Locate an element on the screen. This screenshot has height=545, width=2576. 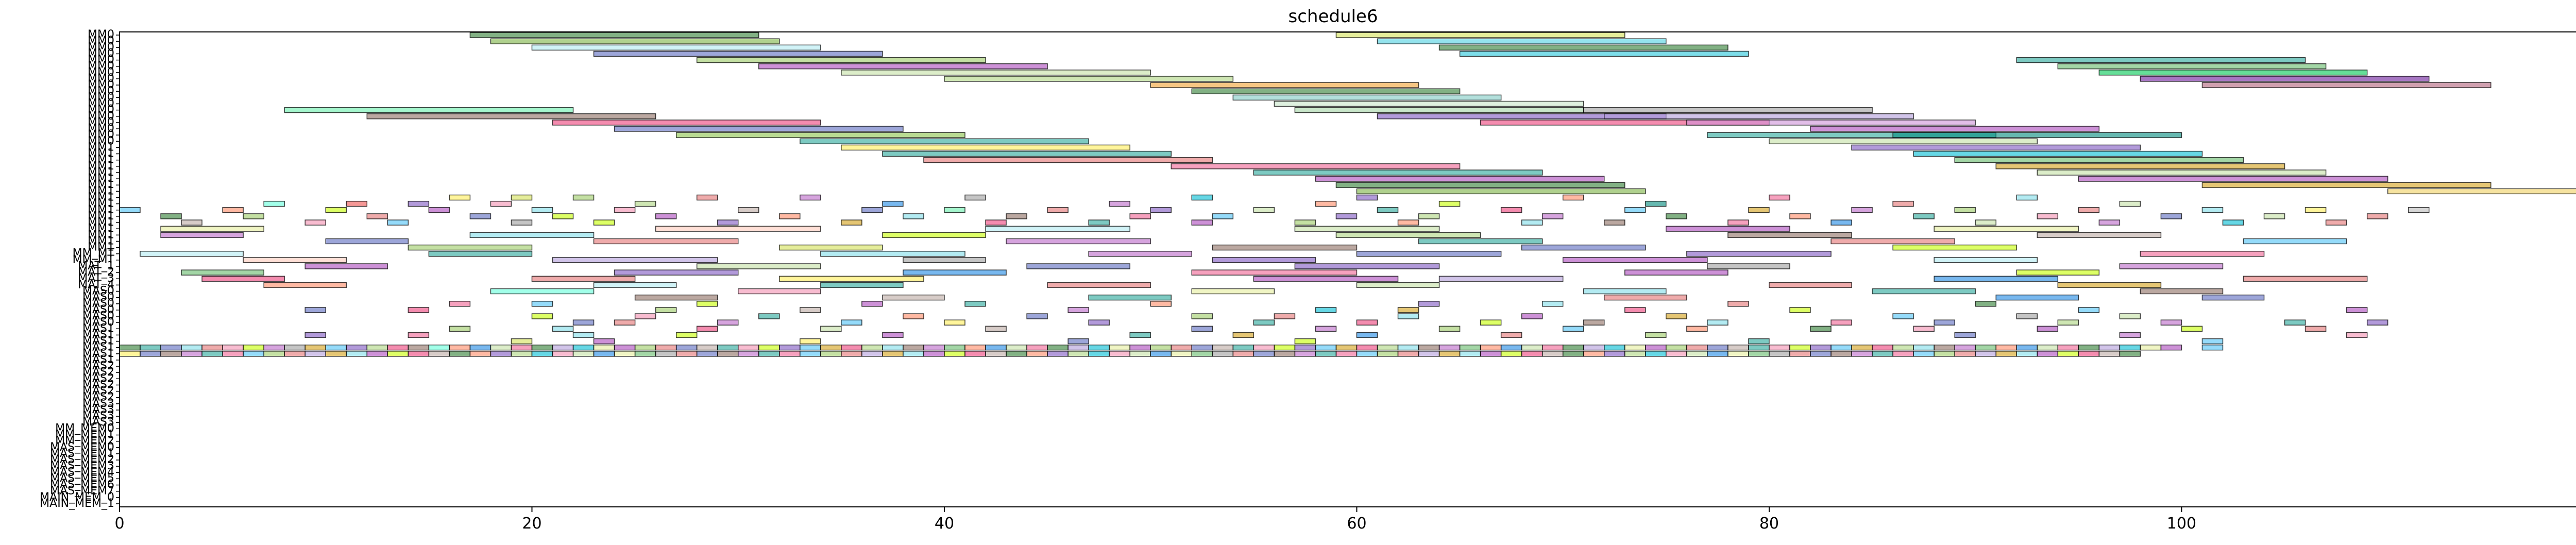
y-tick-label: MM_MEM0 is located at coordinates (84, 429).